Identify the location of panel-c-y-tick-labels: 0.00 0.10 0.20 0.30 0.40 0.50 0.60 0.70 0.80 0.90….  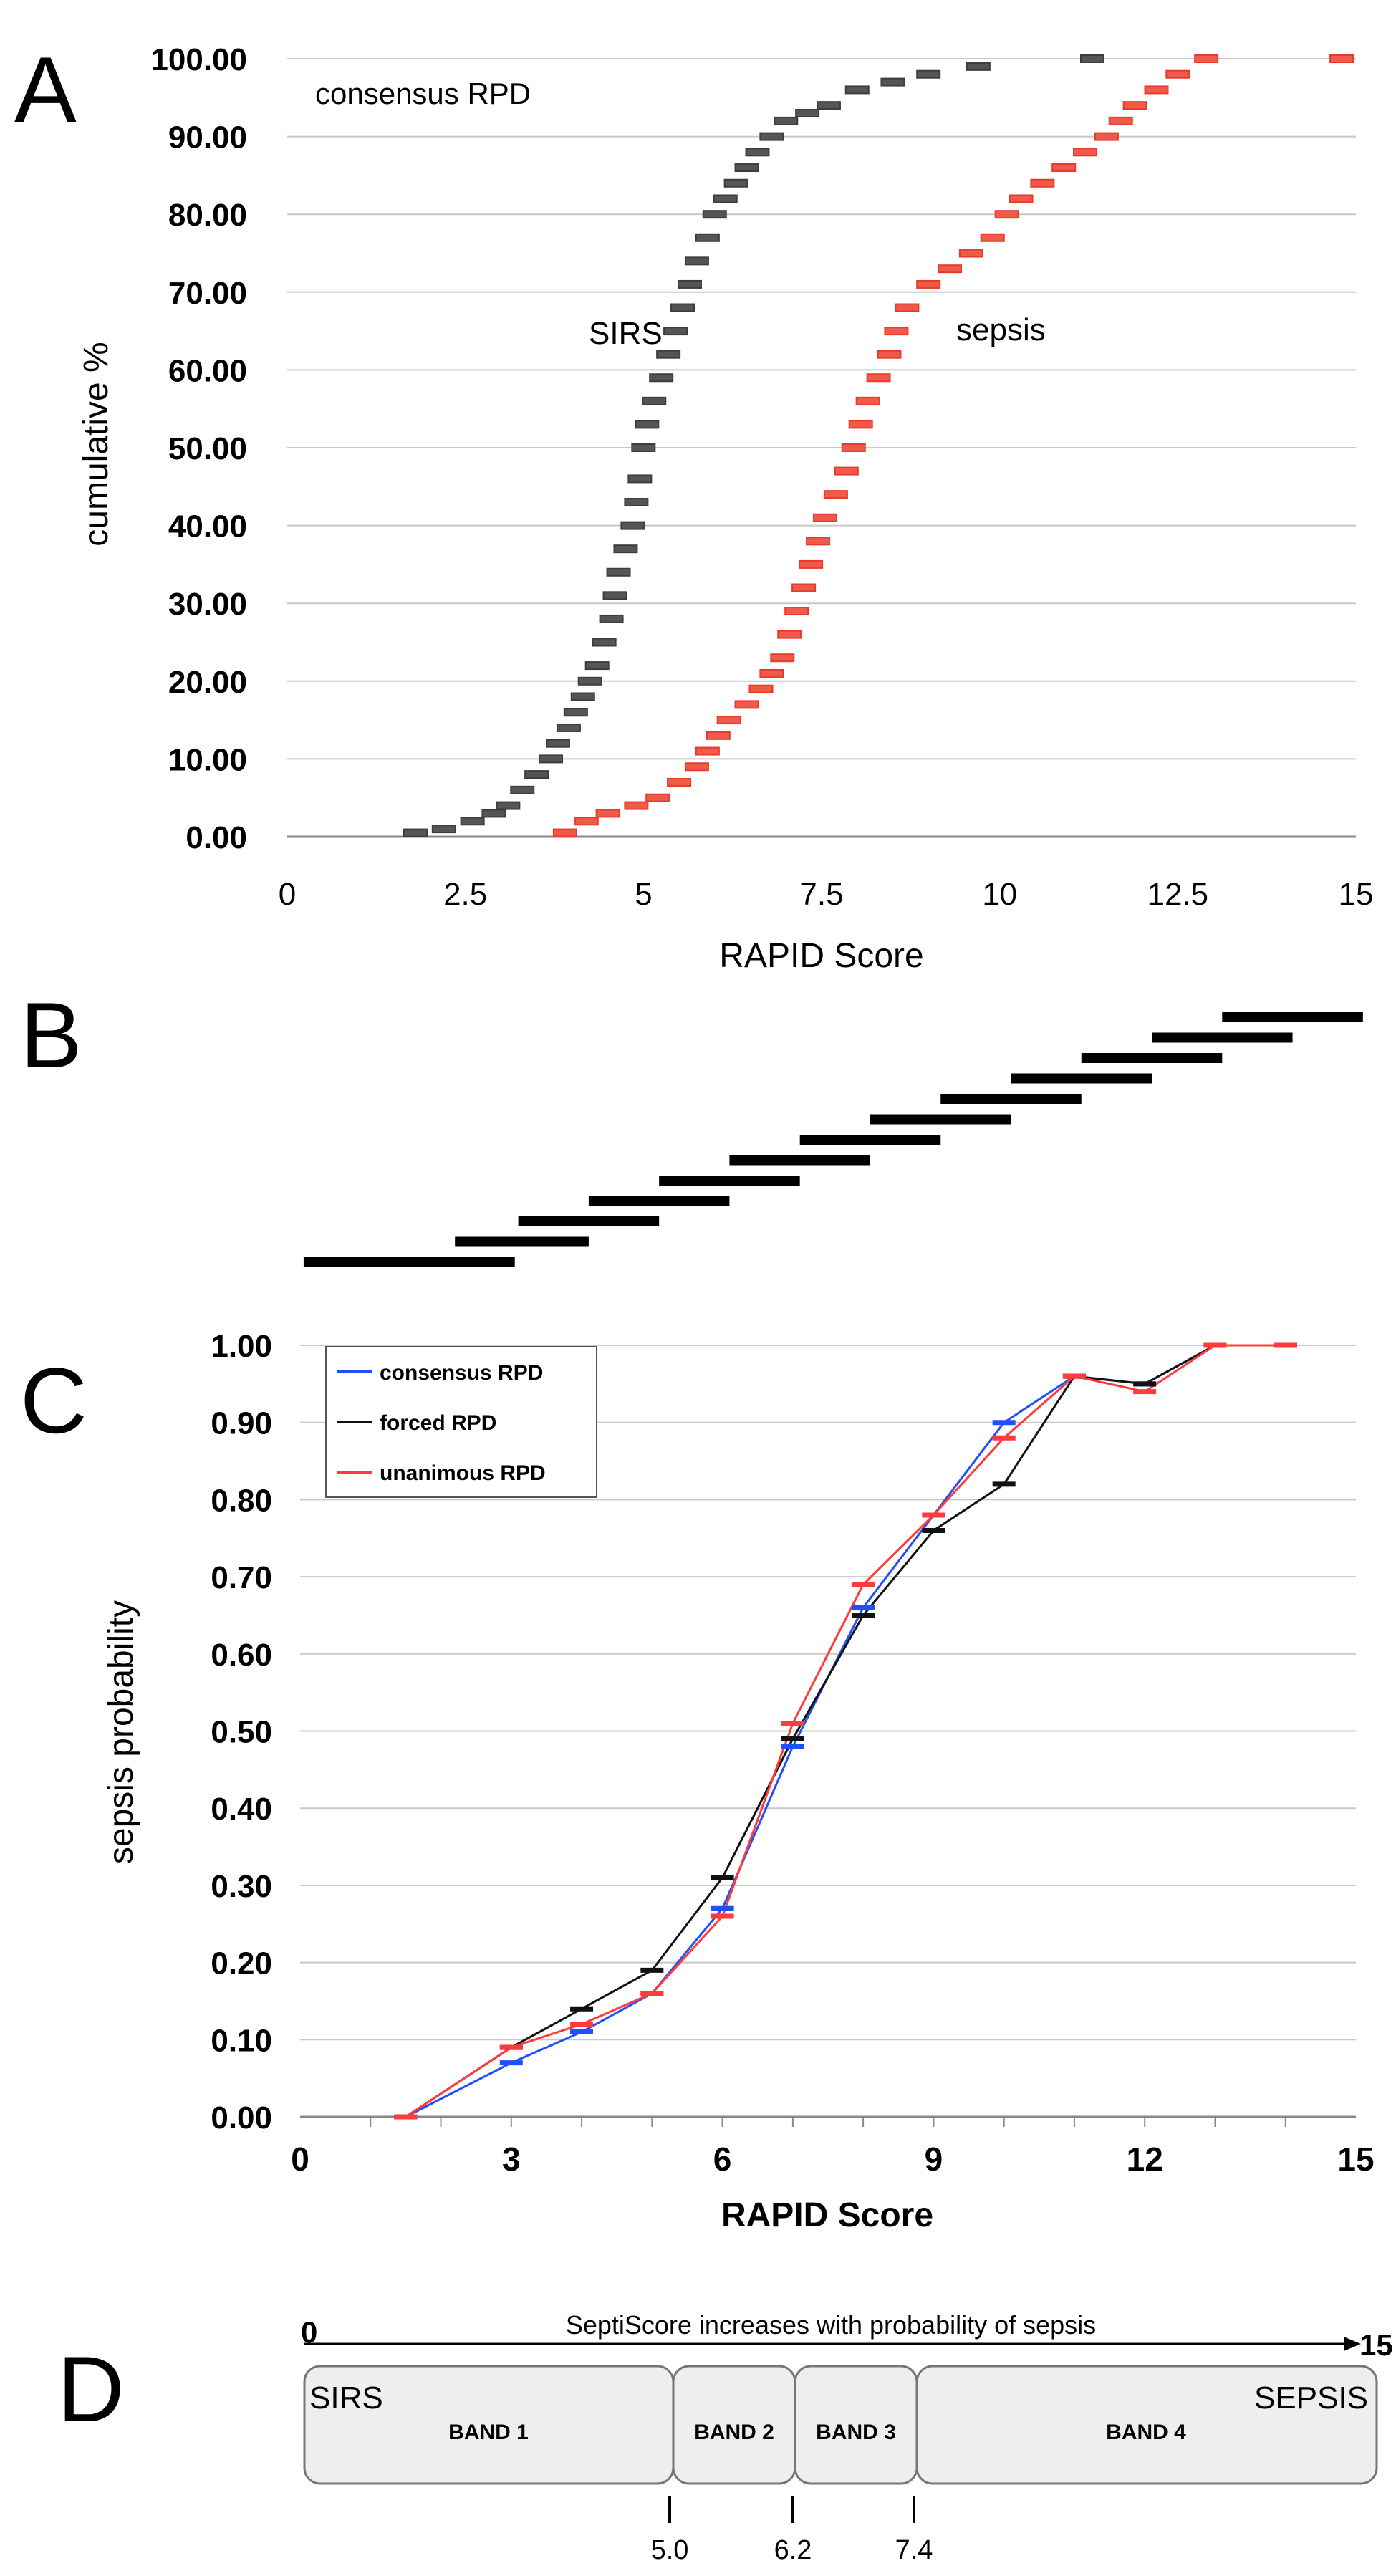
(241, 1732).